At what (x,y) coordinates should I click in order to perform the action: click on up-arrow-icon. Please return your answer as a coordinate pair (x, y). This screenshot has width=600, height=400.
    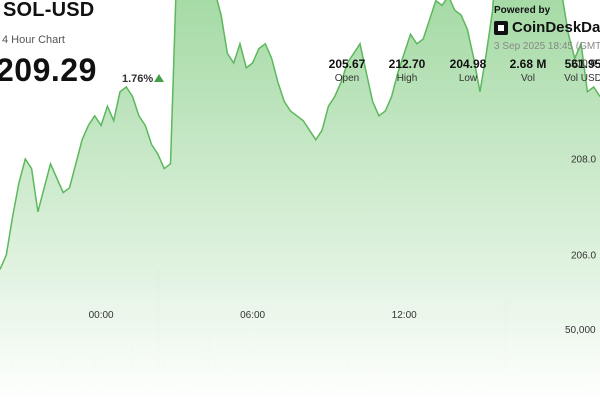
    Looking at the image, I should click on (159, 78).